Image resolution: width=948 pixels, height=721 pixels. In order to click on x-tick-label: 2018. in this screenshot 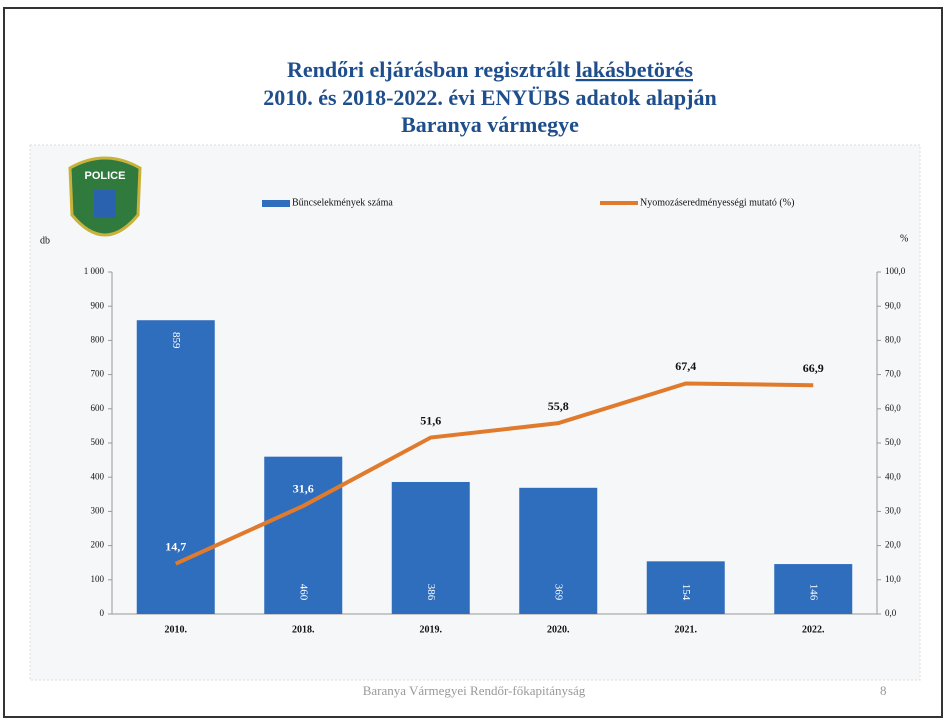, I will do `click(303, 629)`.